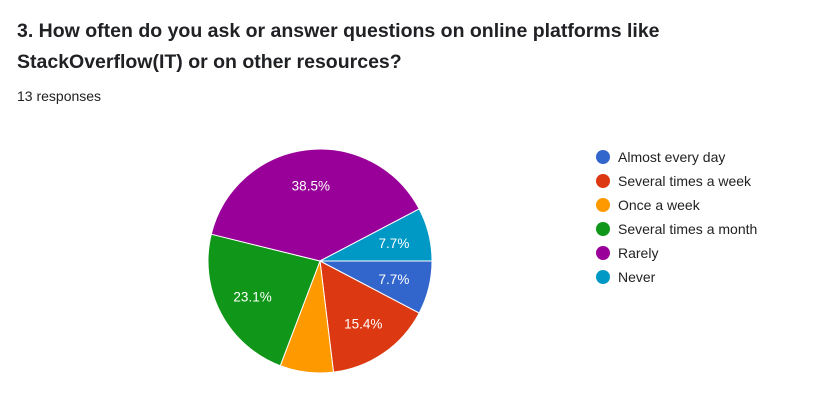 Image resolution: width=822 pixels, height=401 pixels. What do you see at coordinates (376, 235) in the screenshot?
I see `pie-slice-never` at bounding box center [376, 235].